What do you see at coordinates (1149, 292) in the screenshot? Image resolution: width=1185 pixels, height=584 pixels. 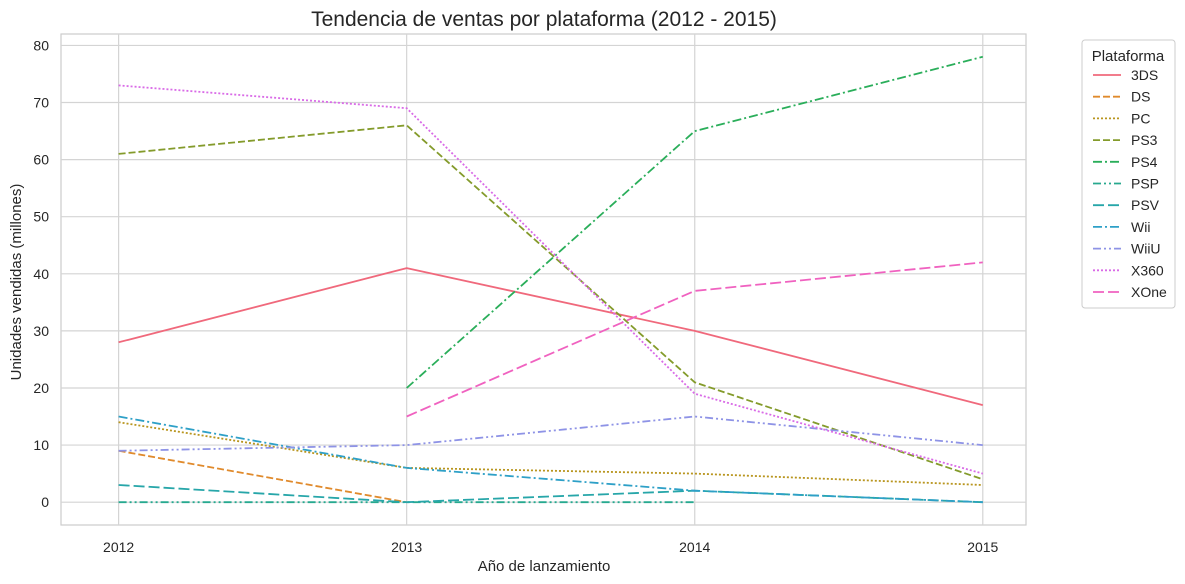 I see `legend-label: XOne` at bounding box center [1149, 292].